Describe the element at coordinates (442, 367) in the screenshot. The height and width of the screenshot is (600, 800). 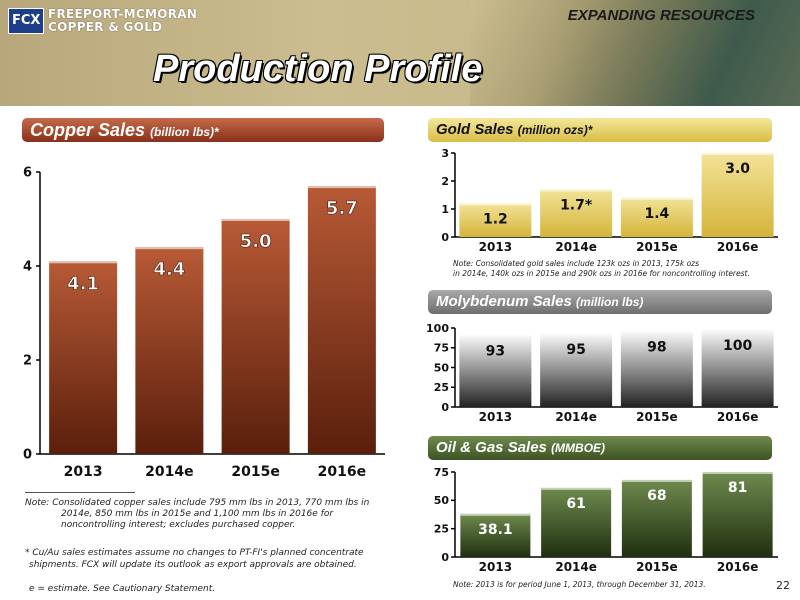
I see `moly-ytick-label: 50` at that location.